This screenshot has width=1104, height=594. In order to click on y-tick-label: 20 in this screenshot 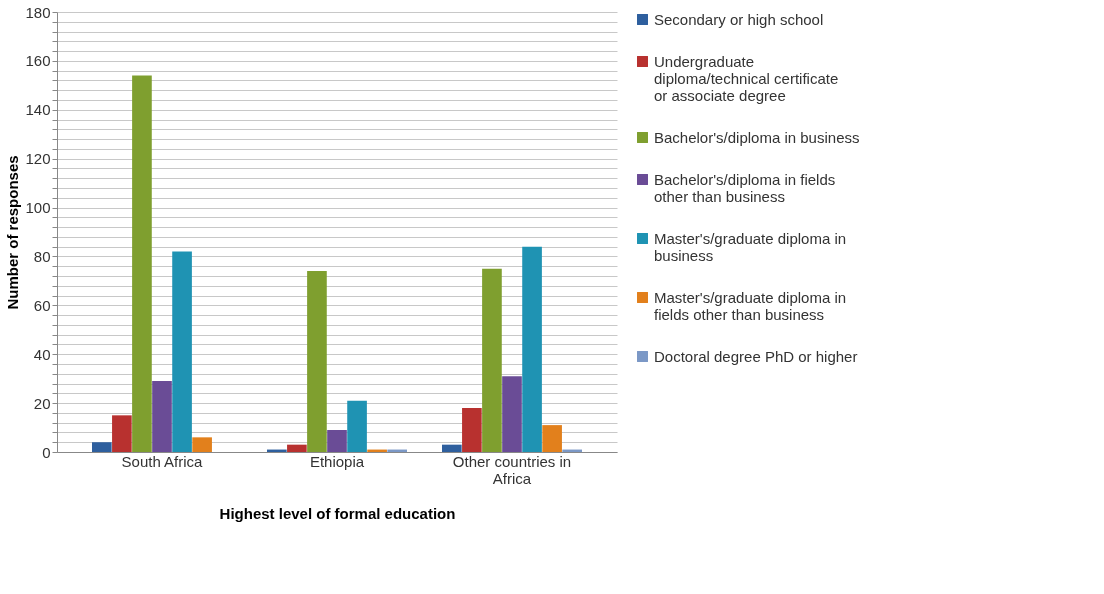, I will do `click(42, 403)`.